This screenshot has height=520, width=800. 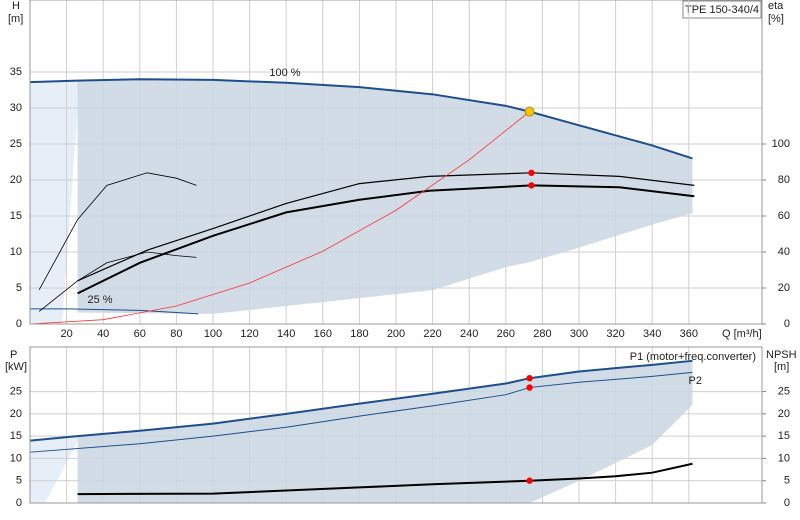 What do you see at coordinates (776, 19) in the screenshot?
I see `y2-axis-unit: [%]` at bounding box center [776, 19].